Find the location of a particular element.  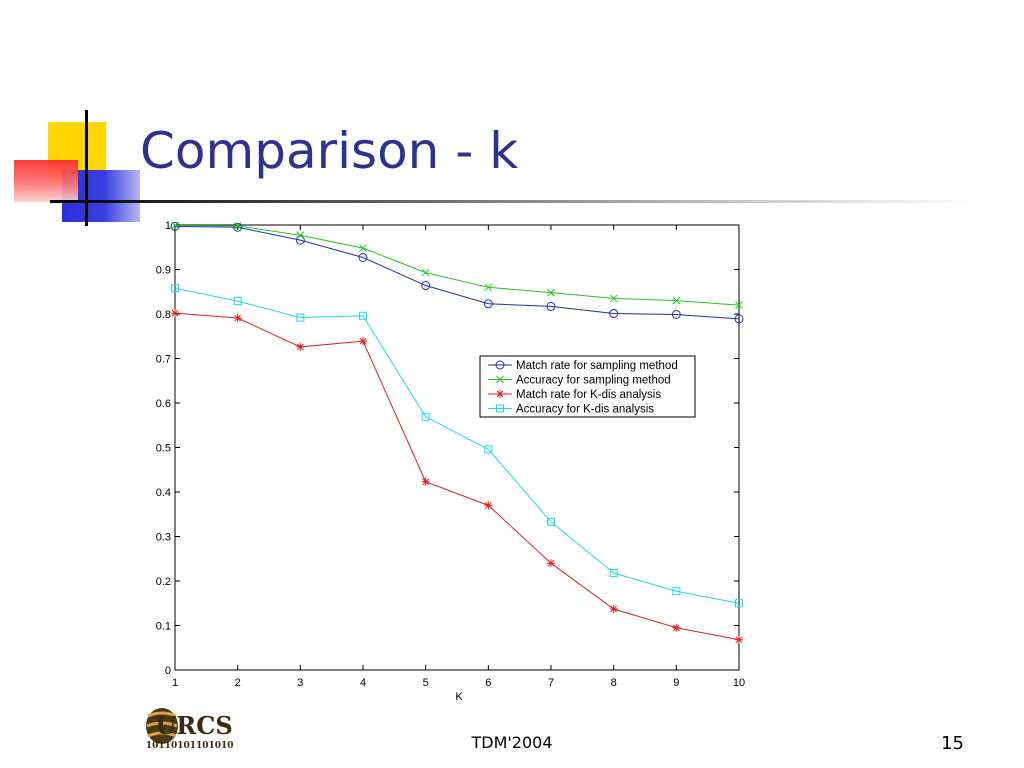

x-tick-label: 6 is located at coordinates (488, 683).